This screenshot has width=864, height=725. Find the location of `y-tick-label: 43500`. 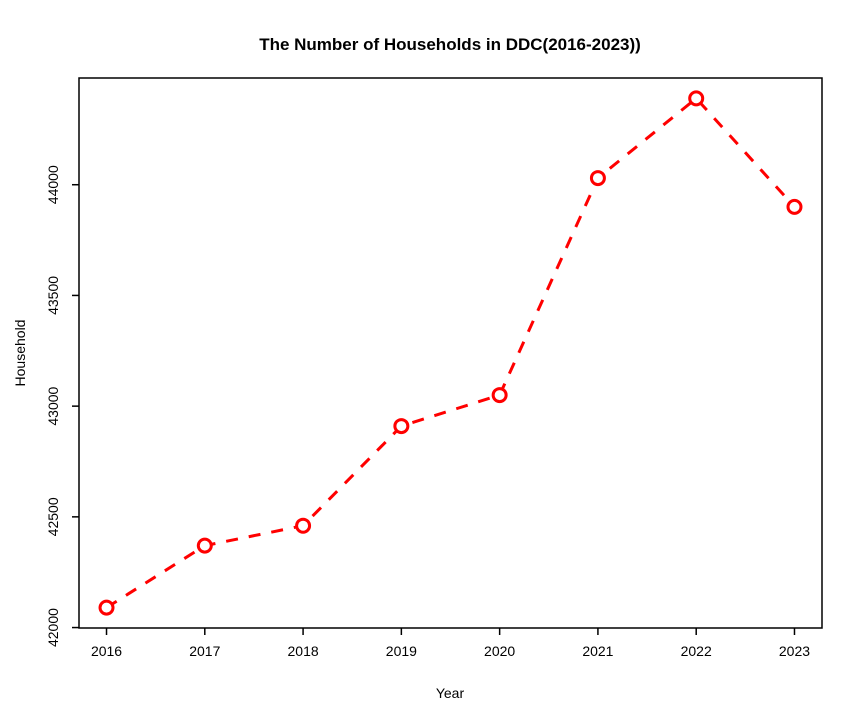

y-tick-label: 43500 is located at coordinates (53, 295).